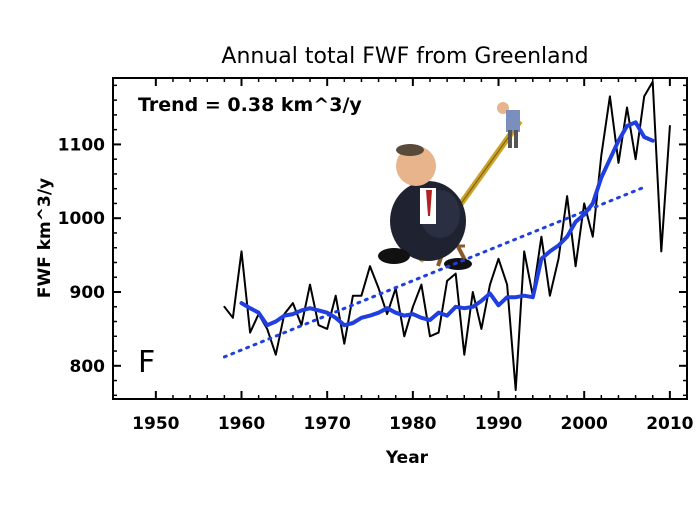 The image size is (700, 525). What do you see at coordinates (88, 293) in the screenshot?
I see `y-tick-label: 900` at bounding box center [88, 293].